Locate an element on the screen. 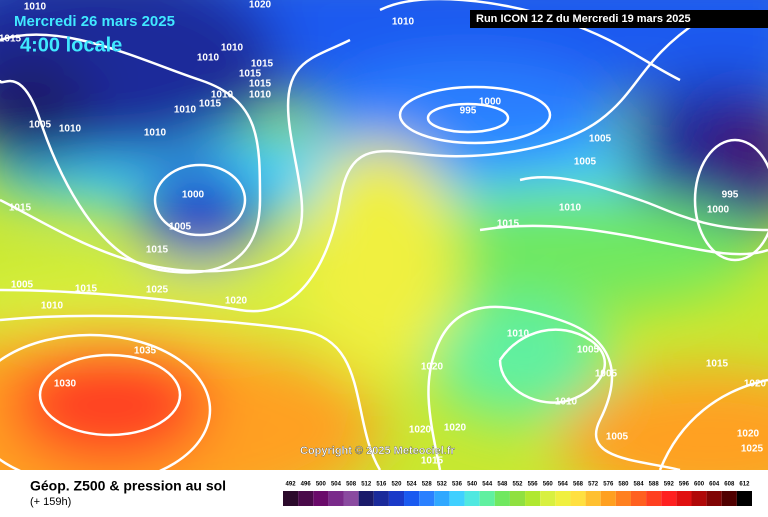  scale-label: 596 is located at coordinates (684, 485).